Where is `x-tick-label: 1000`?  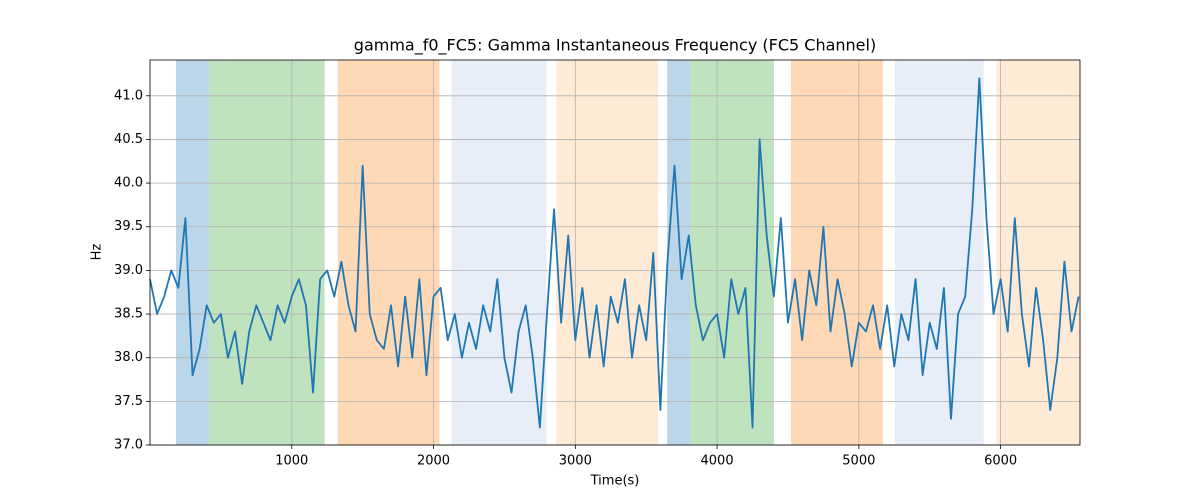 x-tick-label: 1000 is located at coordinates (291, 461).